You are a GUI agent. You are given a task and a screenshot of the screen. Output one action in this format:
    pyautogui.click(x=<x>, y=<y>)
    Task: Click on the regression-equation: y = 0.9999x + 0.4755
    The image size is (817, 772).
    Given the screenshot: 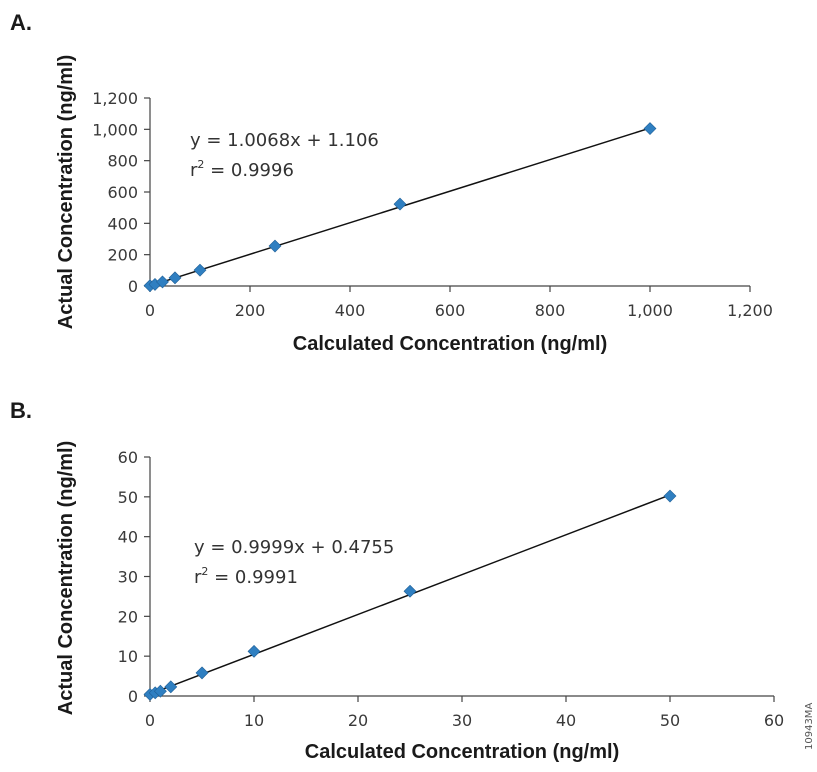 What is the action you would take?
    pyautogui.click(x=294, y=547)
    